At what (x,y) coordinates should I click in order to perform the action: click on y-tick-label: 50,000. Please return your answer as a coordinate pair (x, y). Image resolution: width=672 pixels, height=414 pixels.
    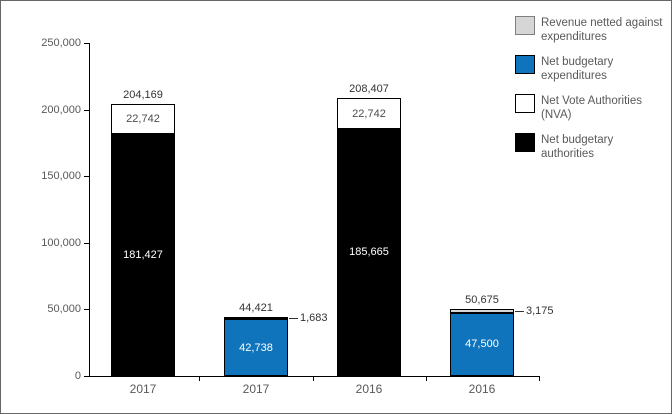
    Looking at the image, I should click on (64, 309).